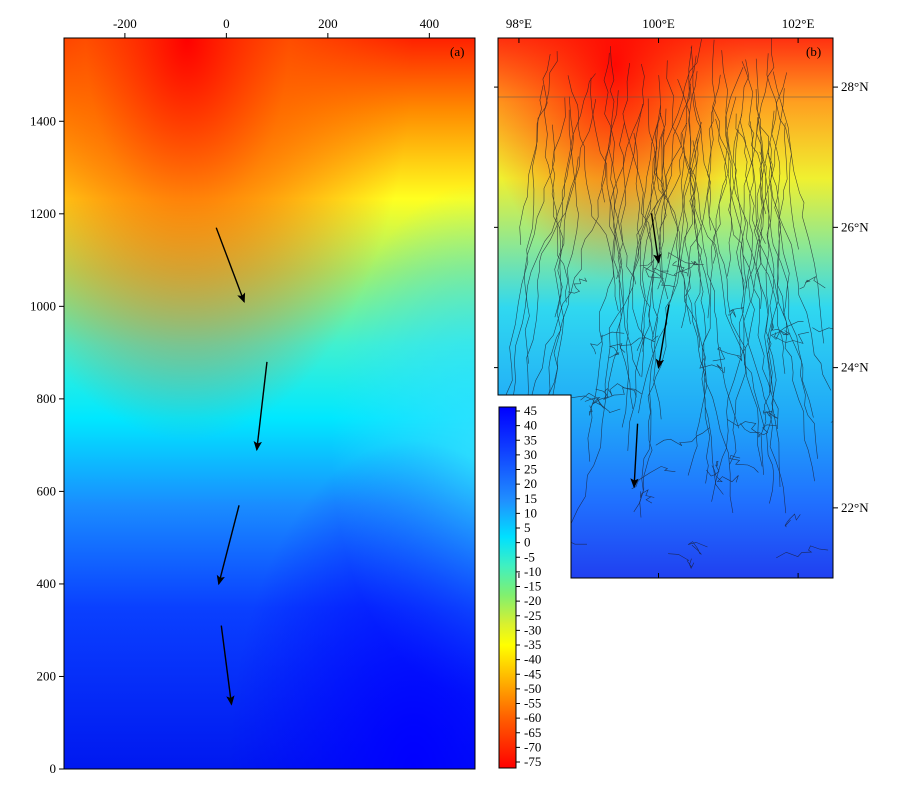 Image resolution: width=907 pixels, height=785 pixels. What do you see at coordinates (532, 571) in the screenshot?
I see `colorbar-label: -10` at bounding box center [532, 571].